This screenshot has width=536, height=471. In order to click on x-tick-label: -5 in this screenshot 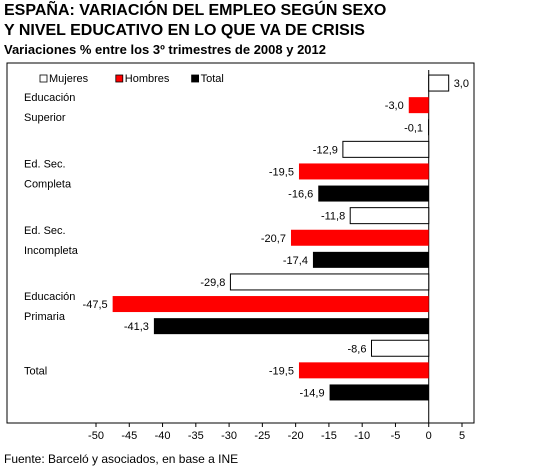, I will do `click(396, 436)`.